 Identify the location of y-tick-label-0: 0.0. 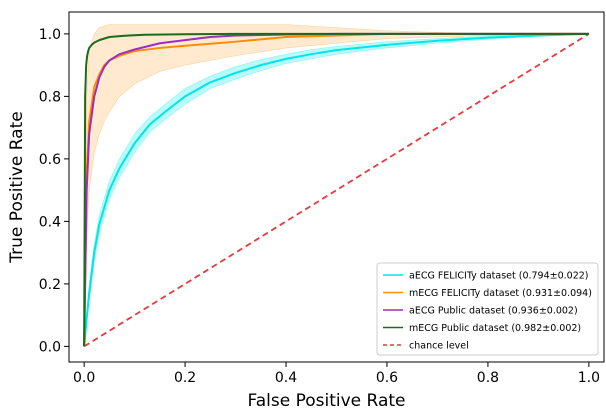
(50, 347).